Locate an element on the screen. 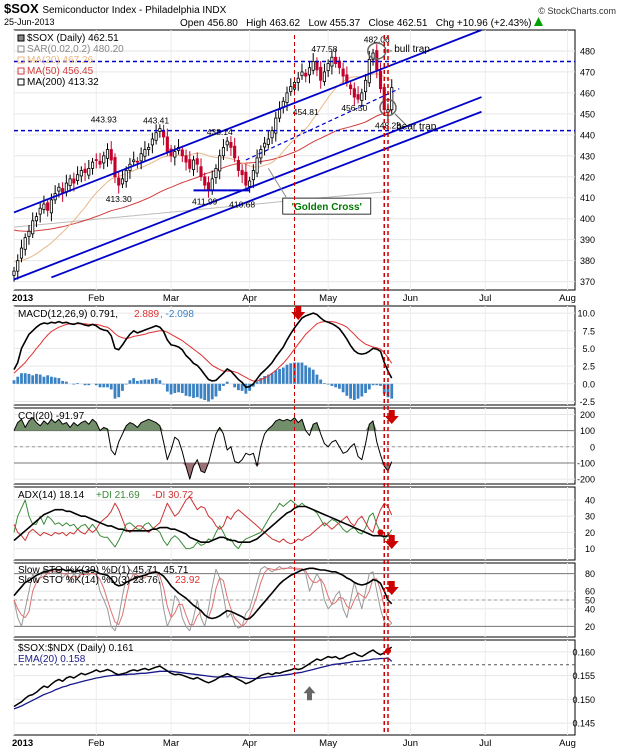 The width and height of the screenshot is (620, 750). legend-swatch is located at coordinates (21, 49).